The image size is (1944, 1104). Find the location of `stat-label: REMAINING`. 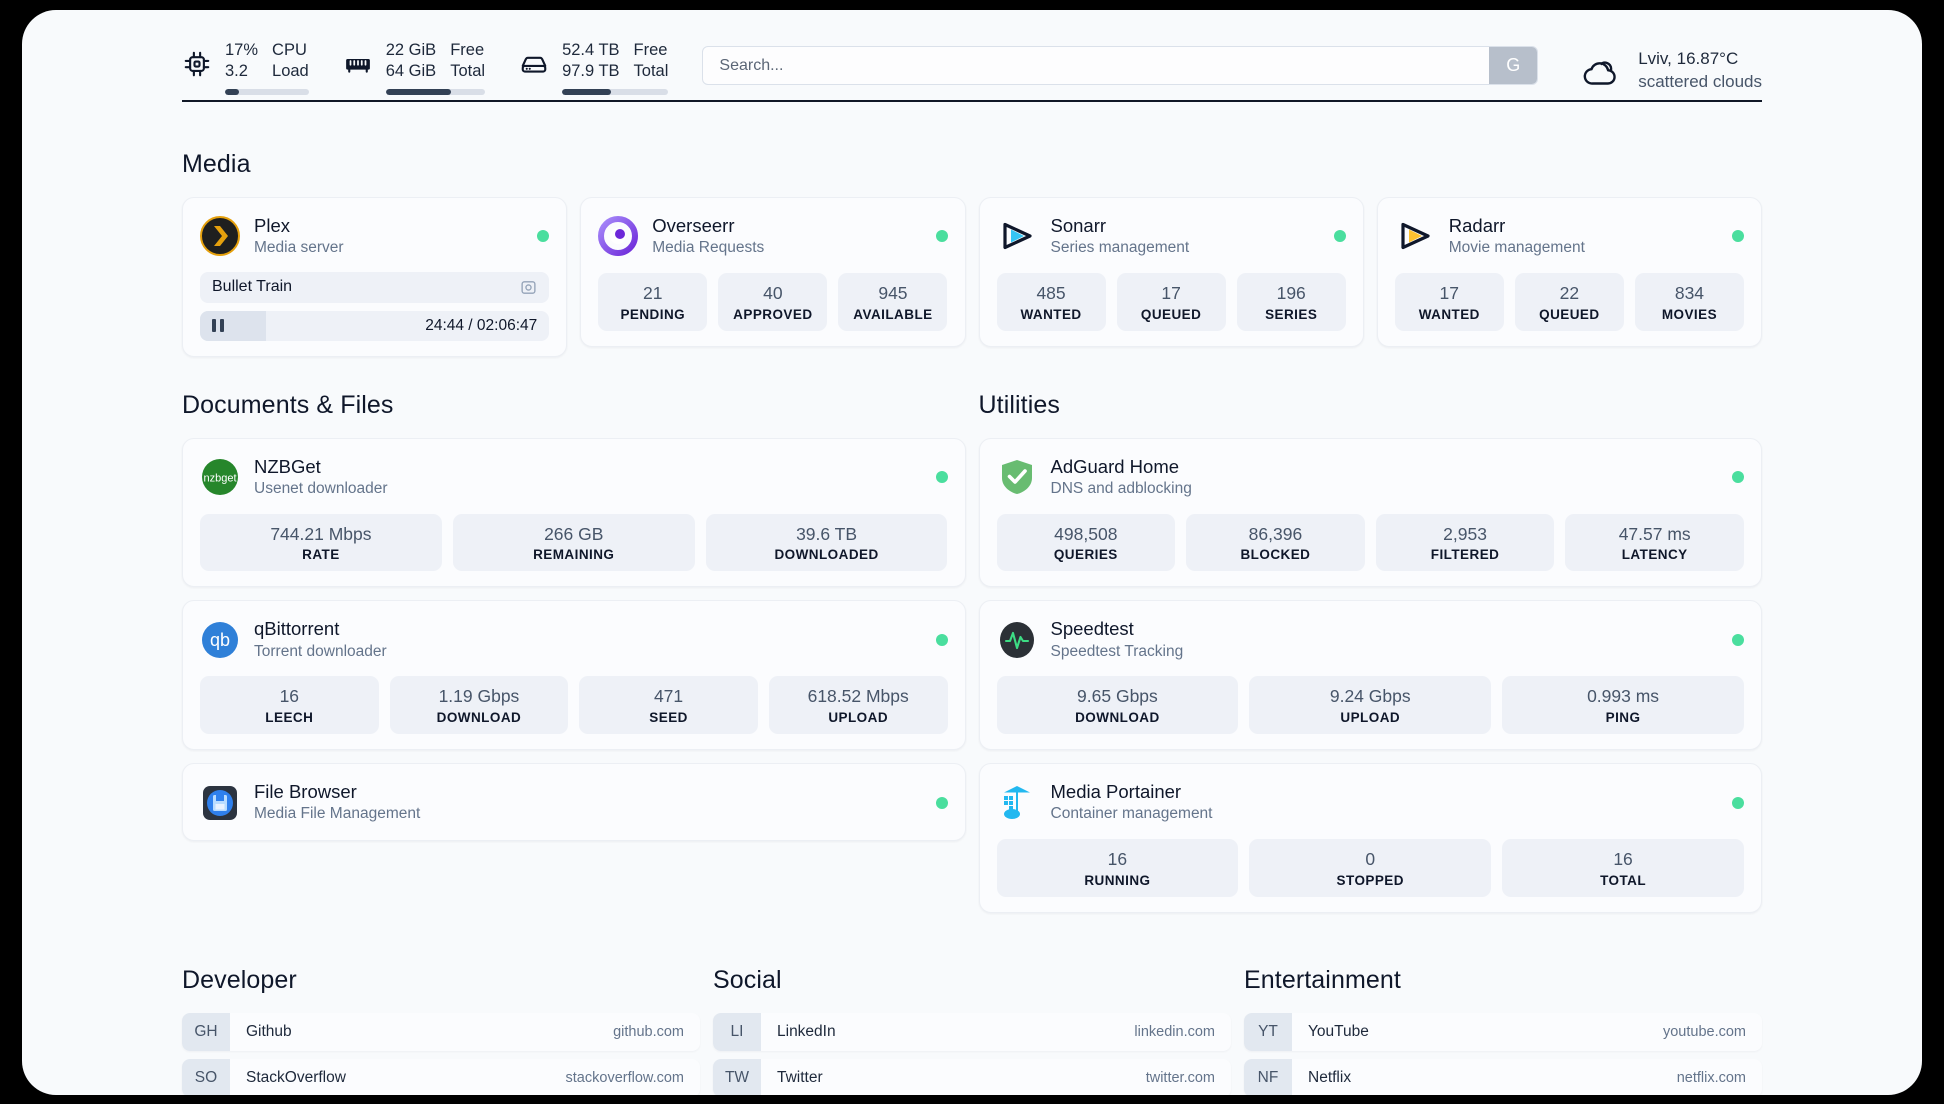

stat-label: REMAINING is located at coordinates (574, 555).